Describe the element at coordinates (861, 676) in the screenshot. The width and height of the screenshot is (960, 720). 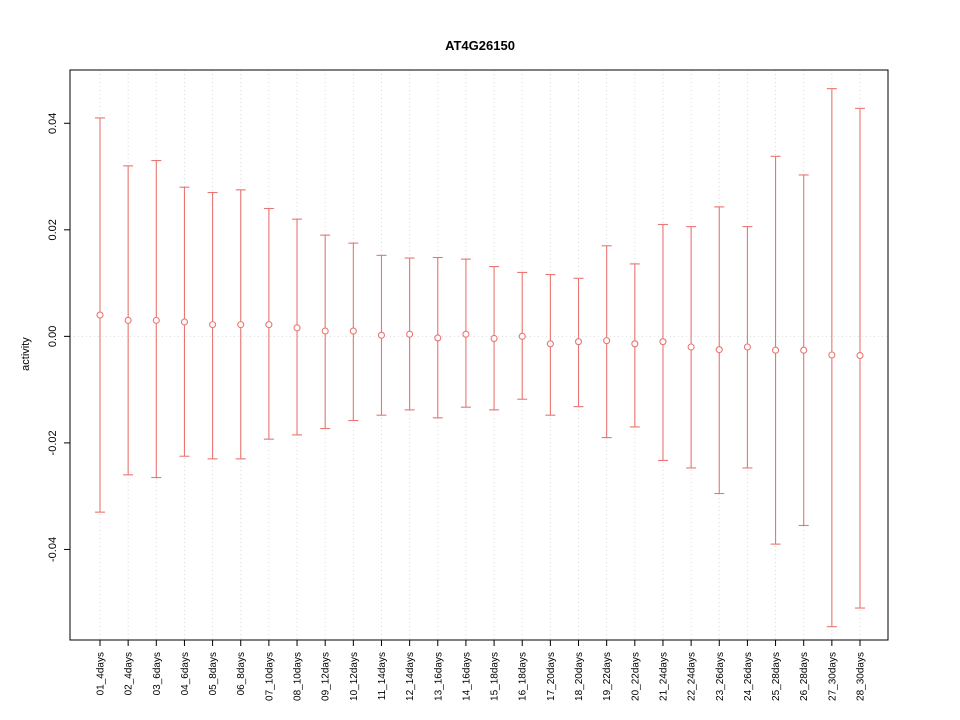
I see `x-tick-label: 28_30days` at that location.